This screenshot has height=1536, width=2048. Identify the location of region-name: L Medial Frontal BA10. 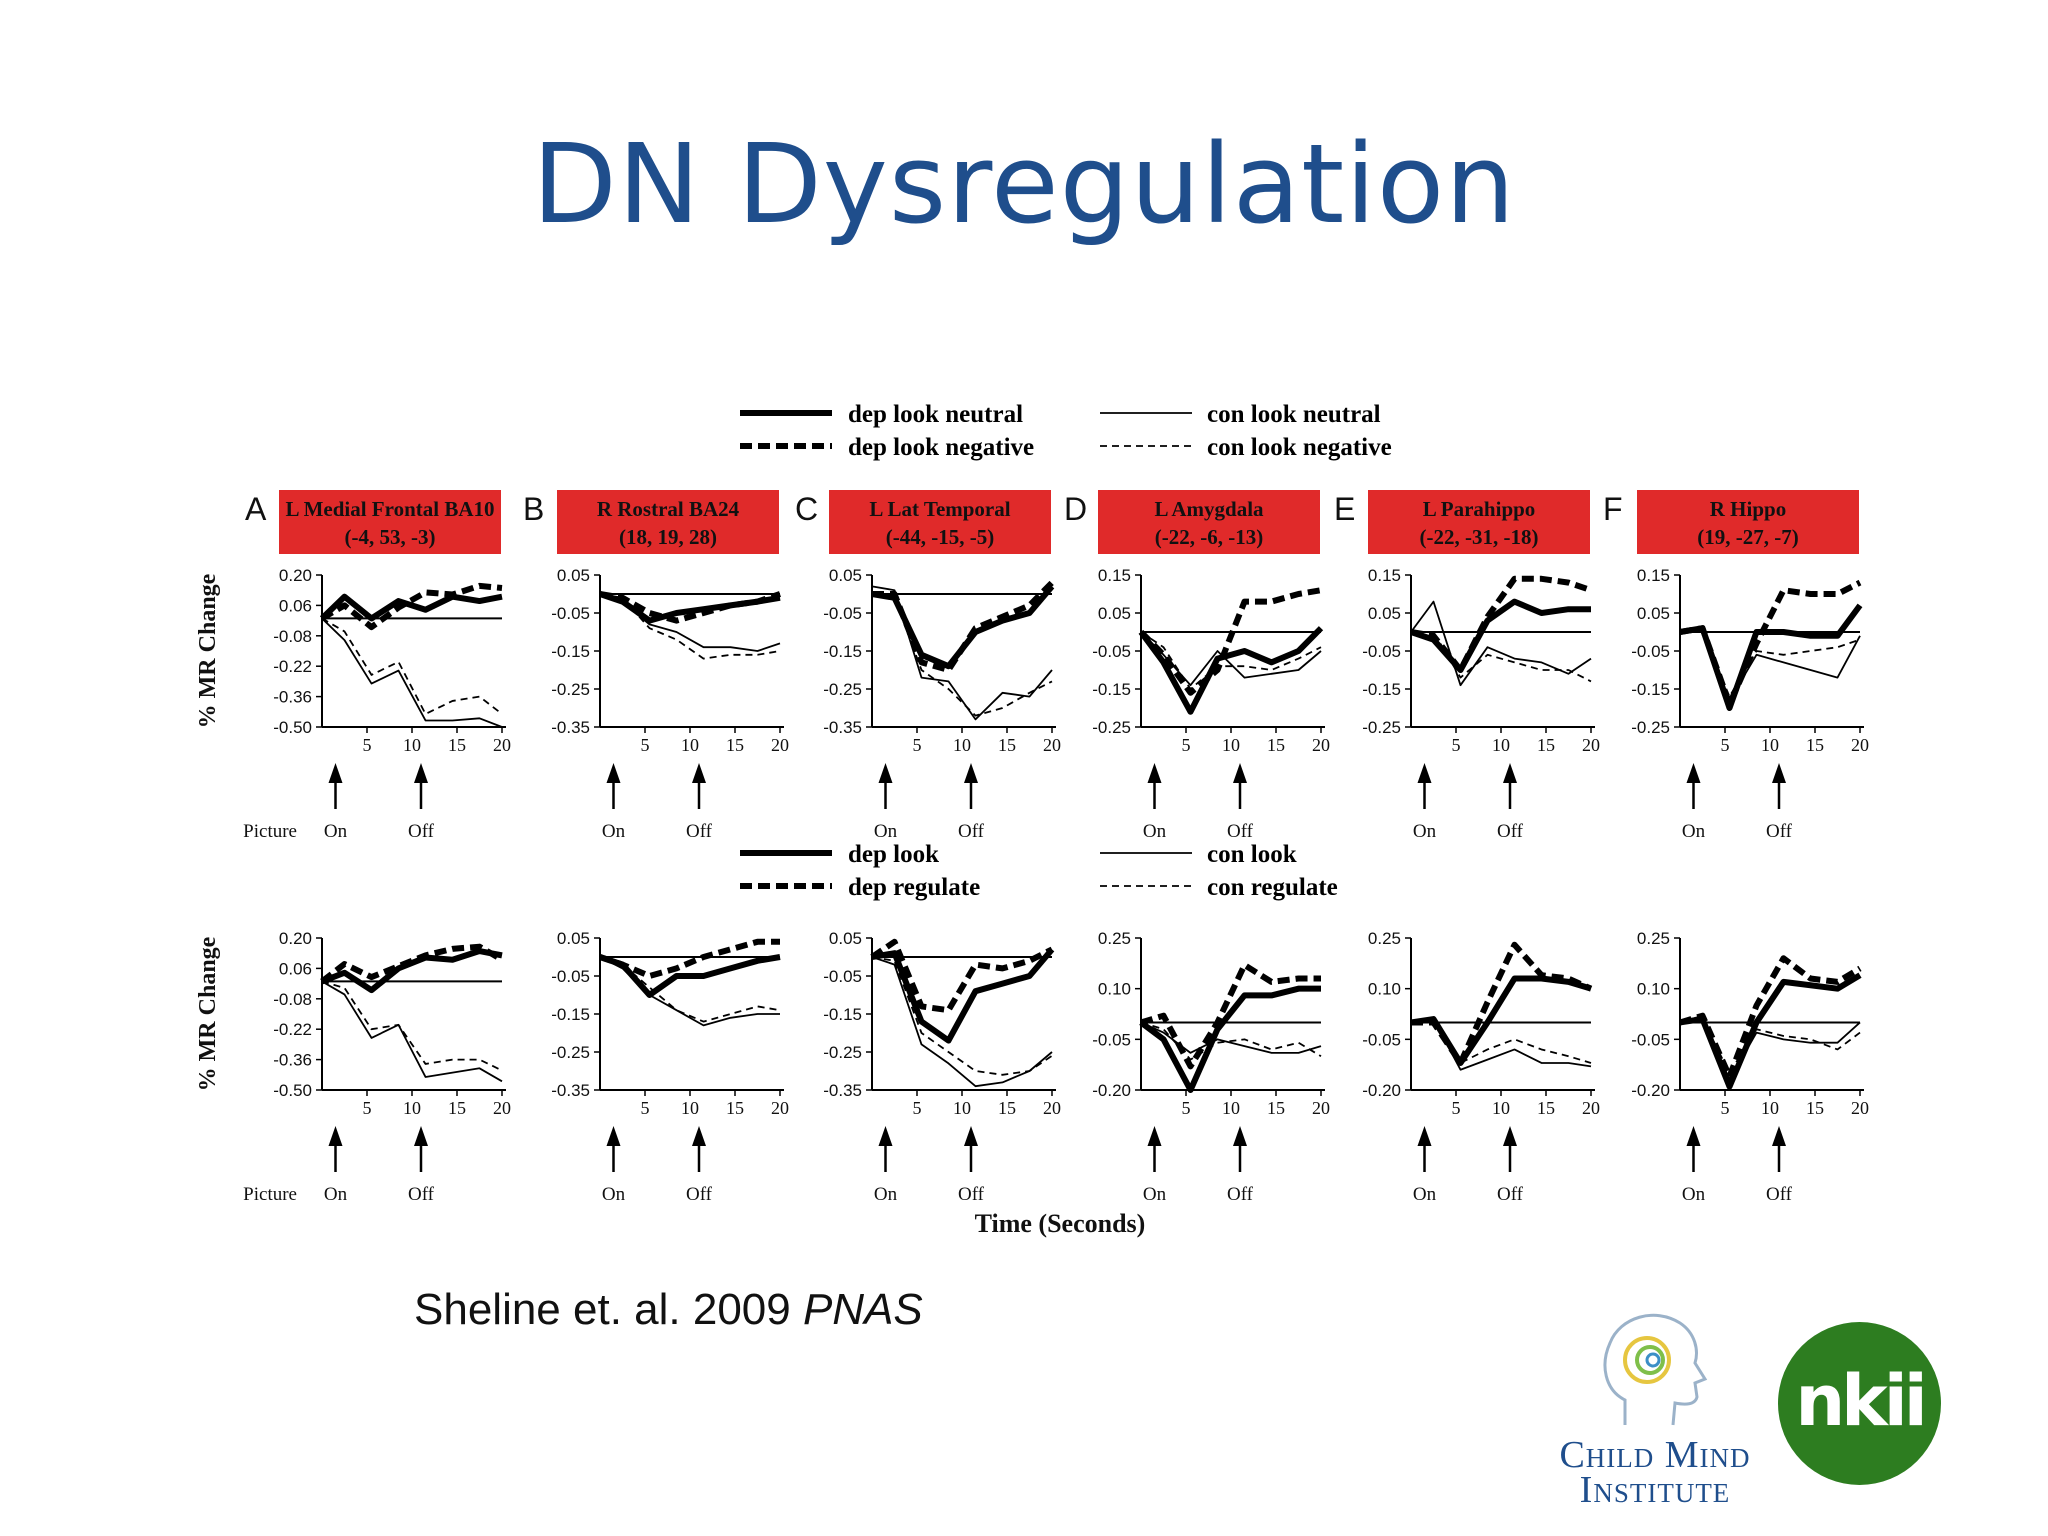
(389, 509).